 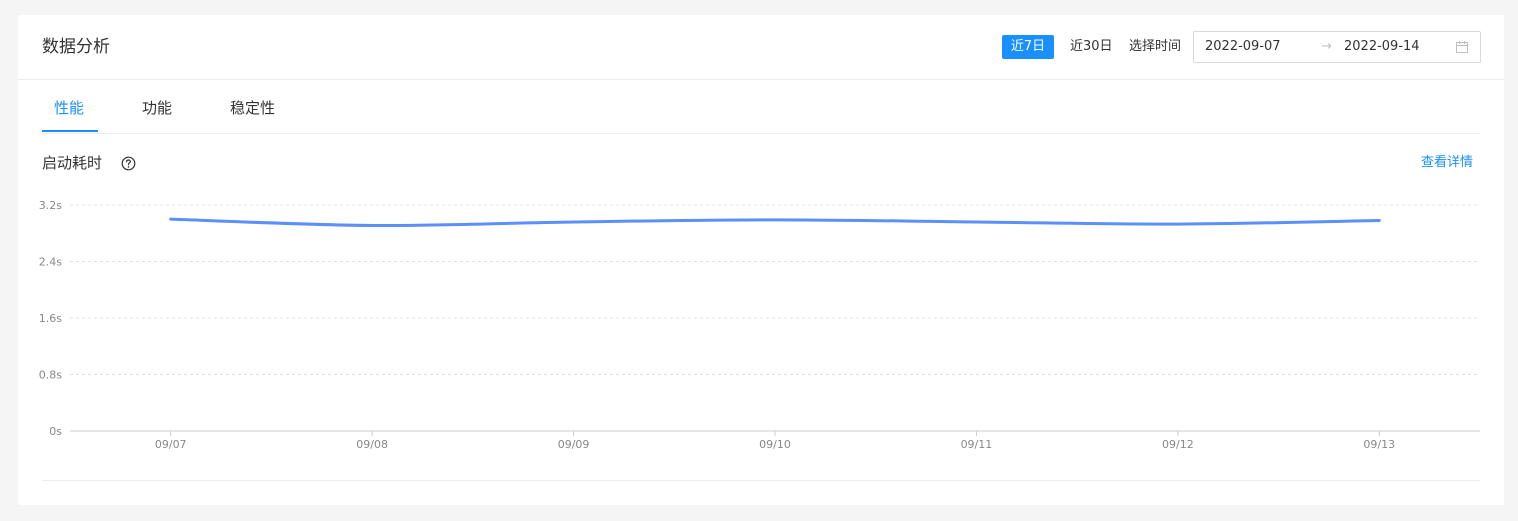 I want to click on tab-performance: 性能, so click(x=69, y=108).